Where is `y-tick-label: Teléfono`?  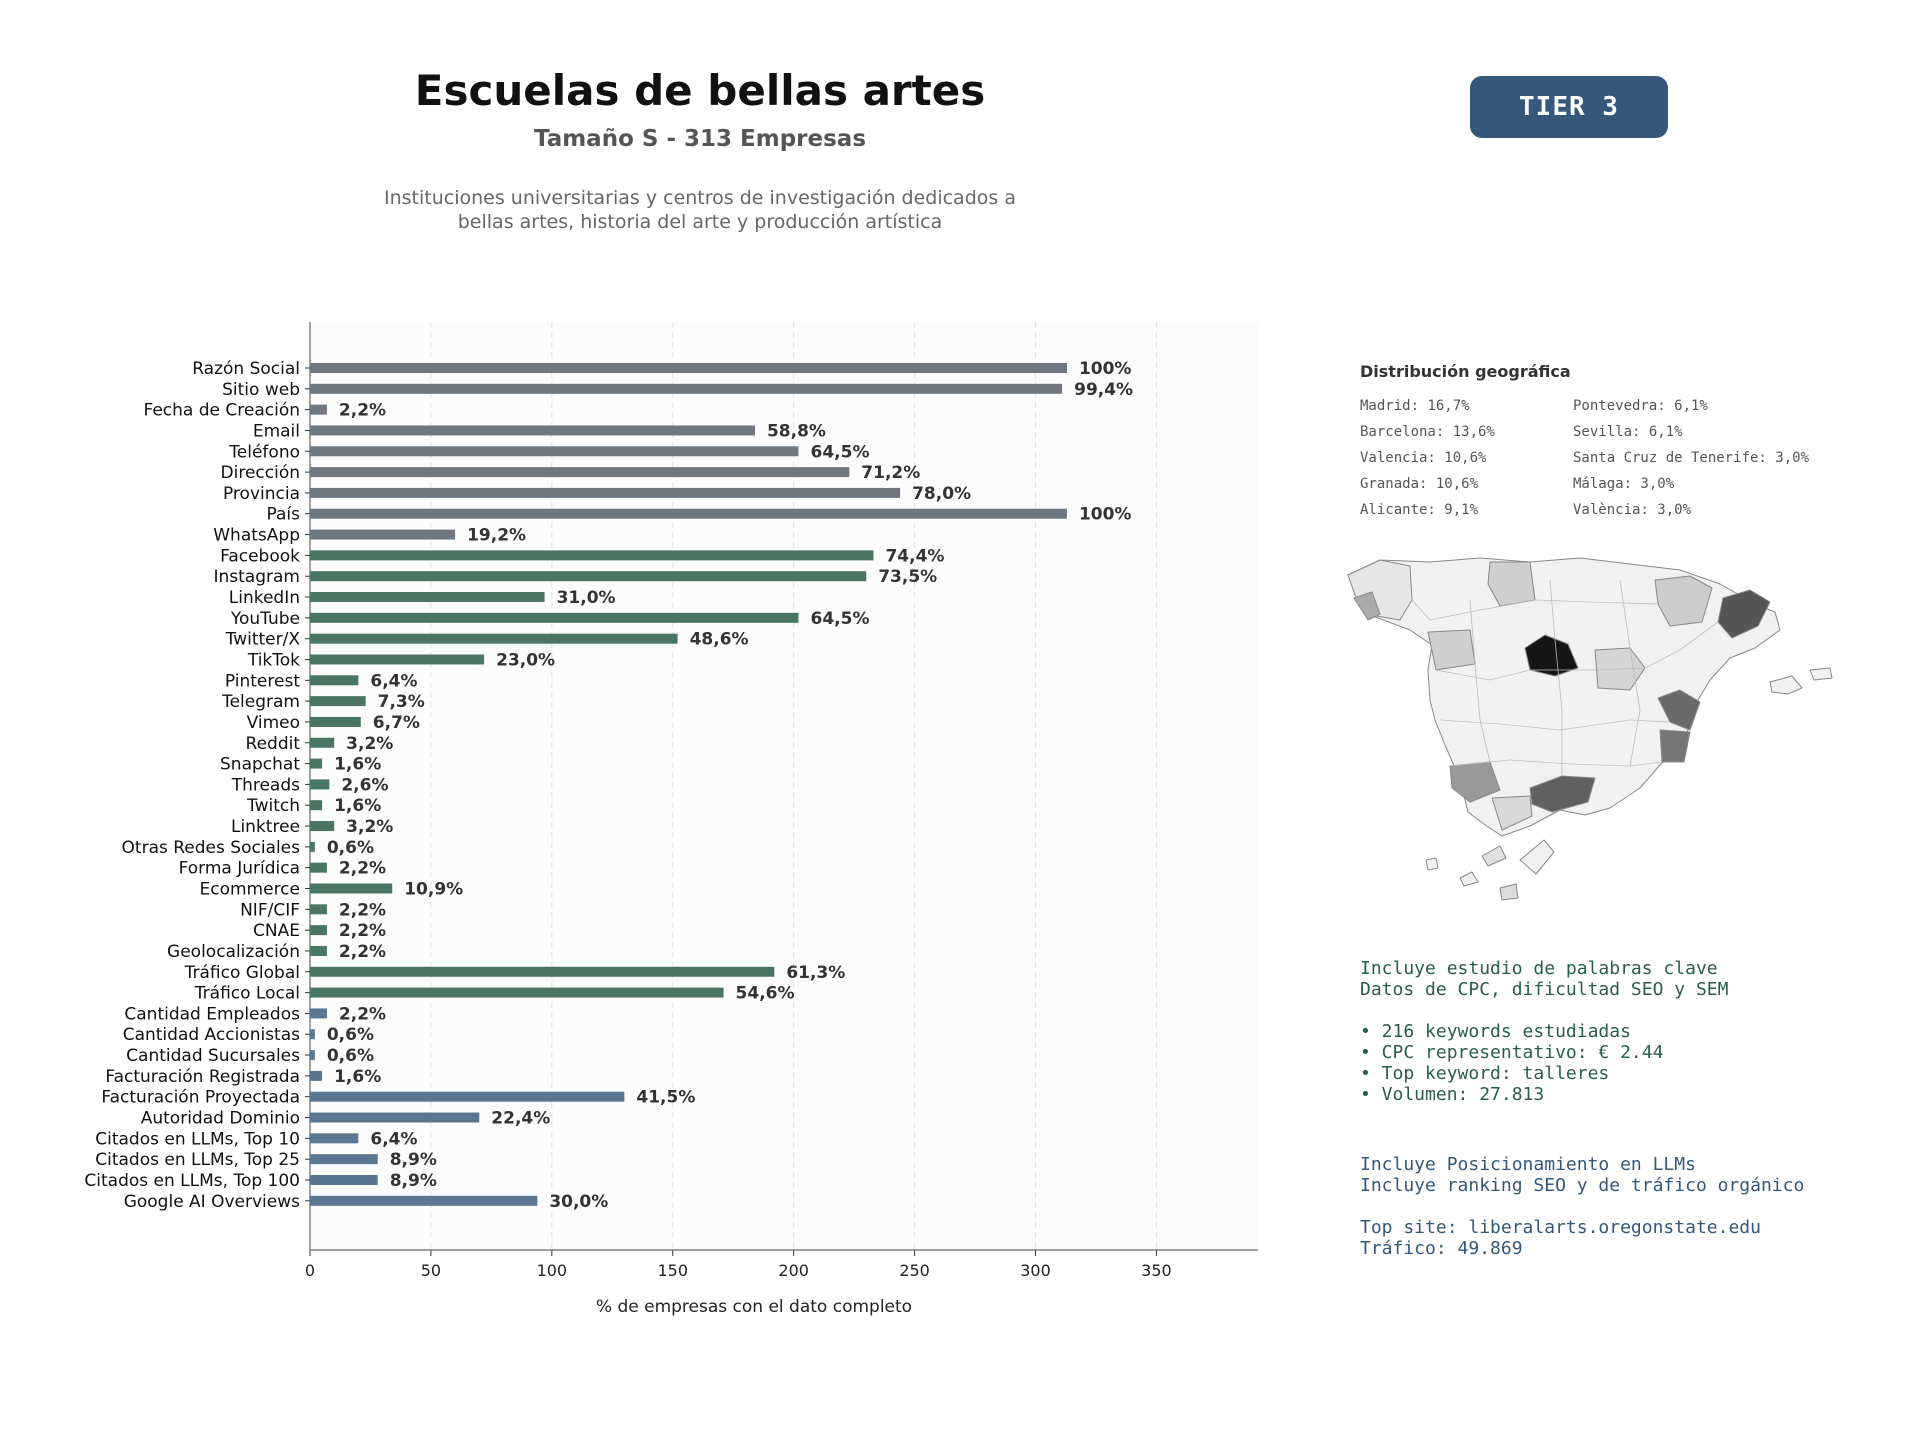
y-tick-label: Teléfono is located at coordinates (264, 452).